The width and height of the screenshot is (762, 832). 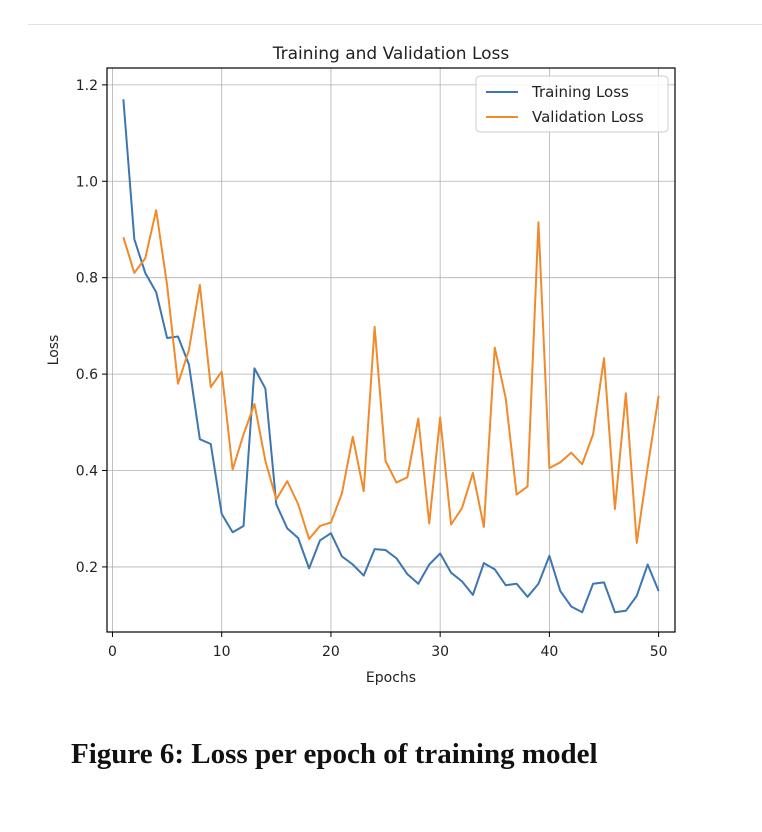 I want to click on chart-title: Training and Validation Loss, so click(x=391, y=54).